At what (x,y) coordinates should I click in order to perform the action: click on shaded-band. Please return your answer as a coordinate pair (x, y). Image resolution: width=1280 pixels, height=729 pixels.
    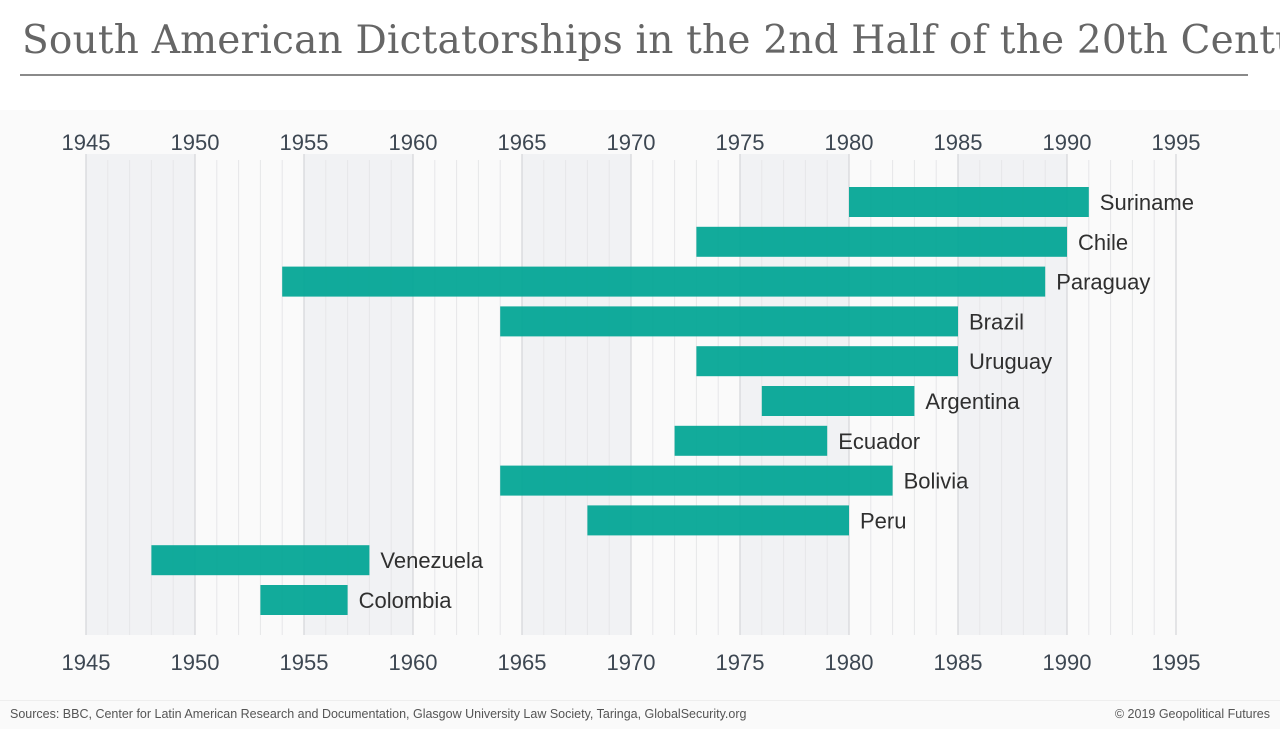
    Looking at the image, I should click on (576, 394).